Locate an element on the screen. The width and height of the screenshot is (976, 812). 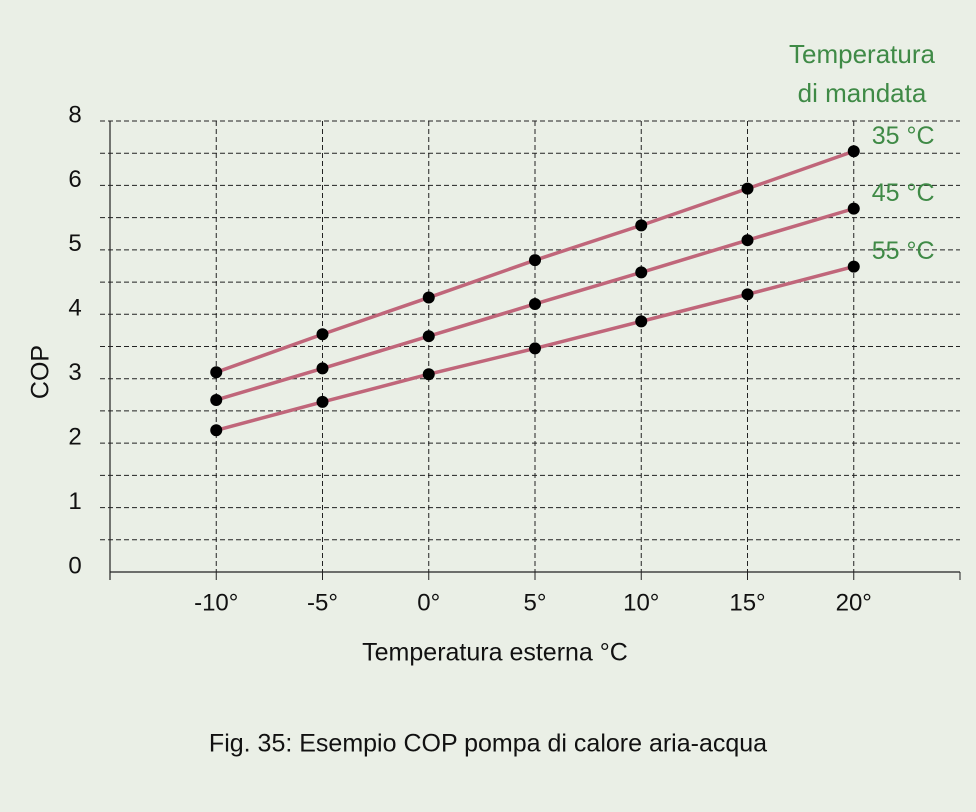
y-axis-label: COP is located at coordinates (41, 372).